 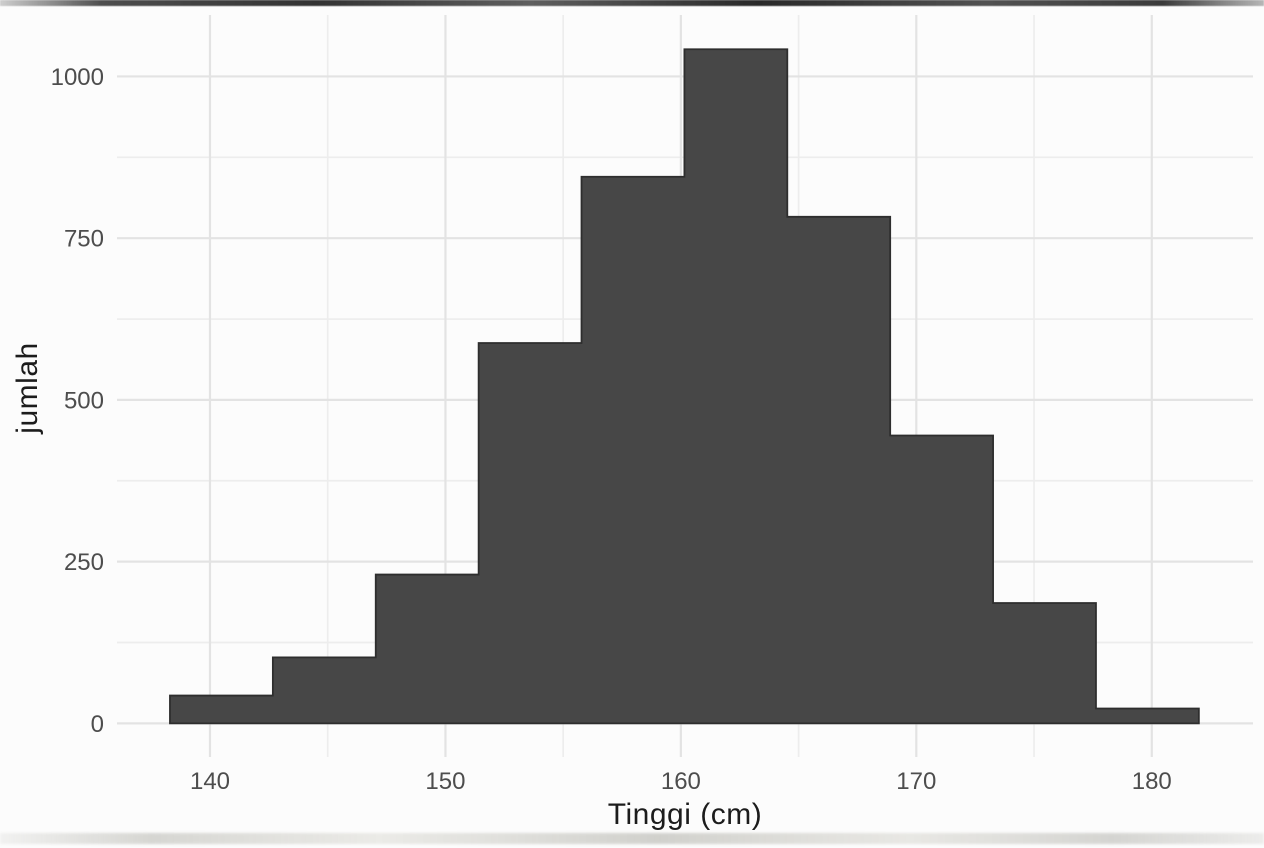 I want to click on y-axis-title: jumlah, so click(x=27, y=388).